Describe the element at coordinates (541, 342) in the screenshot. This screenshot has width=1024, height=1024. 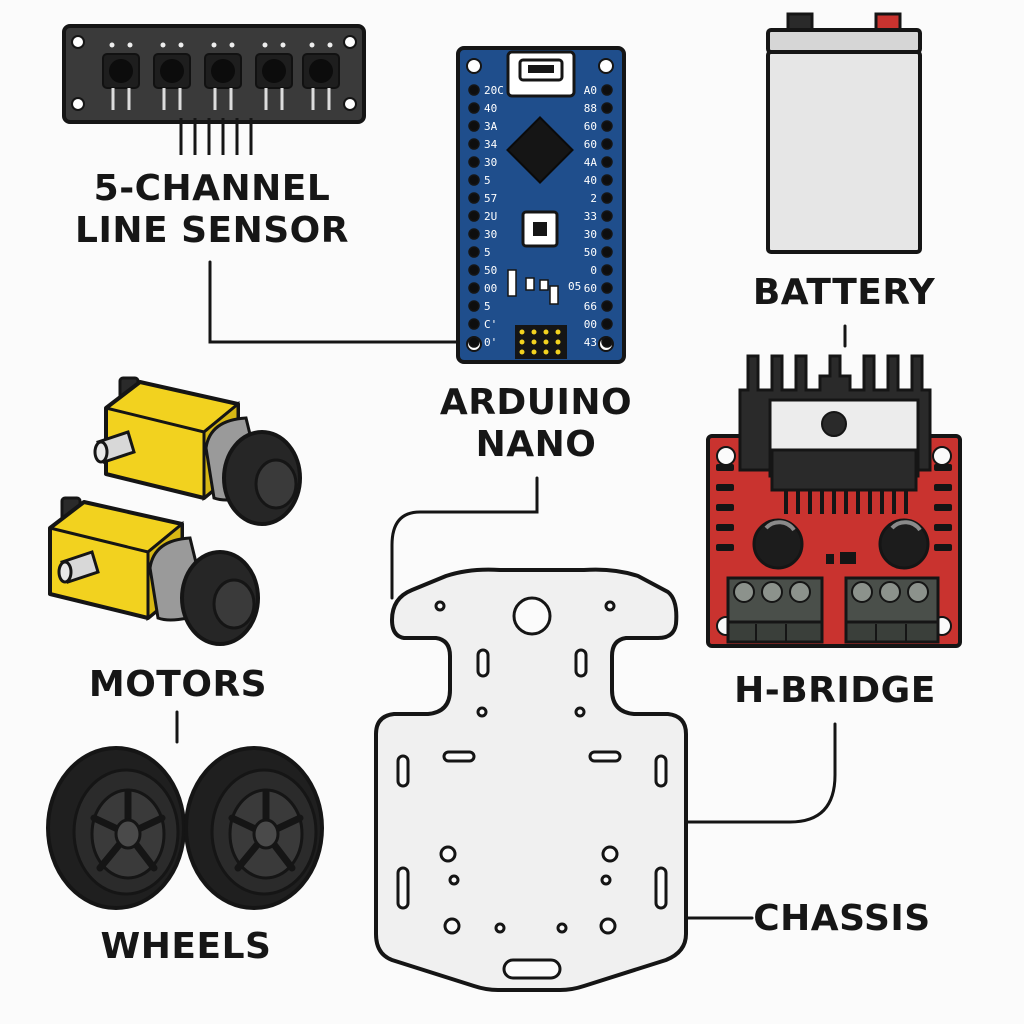
I see `icsp-header-icon` at that location.